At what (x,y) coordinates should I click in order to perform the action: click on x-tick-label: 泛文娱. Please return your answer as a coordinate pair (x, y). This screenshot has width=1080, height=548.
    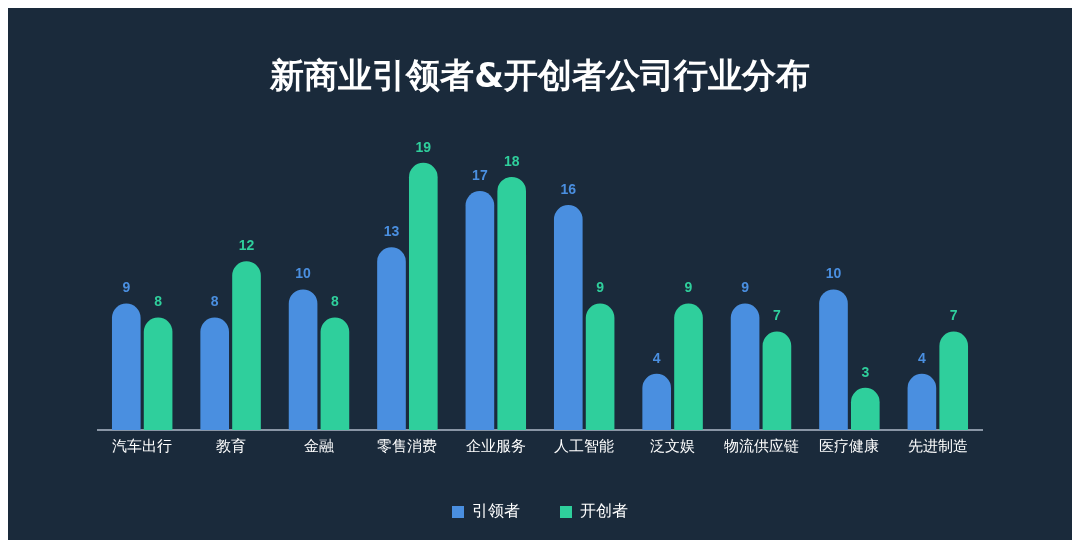
    Looking at the image, I should click on (673, 445).